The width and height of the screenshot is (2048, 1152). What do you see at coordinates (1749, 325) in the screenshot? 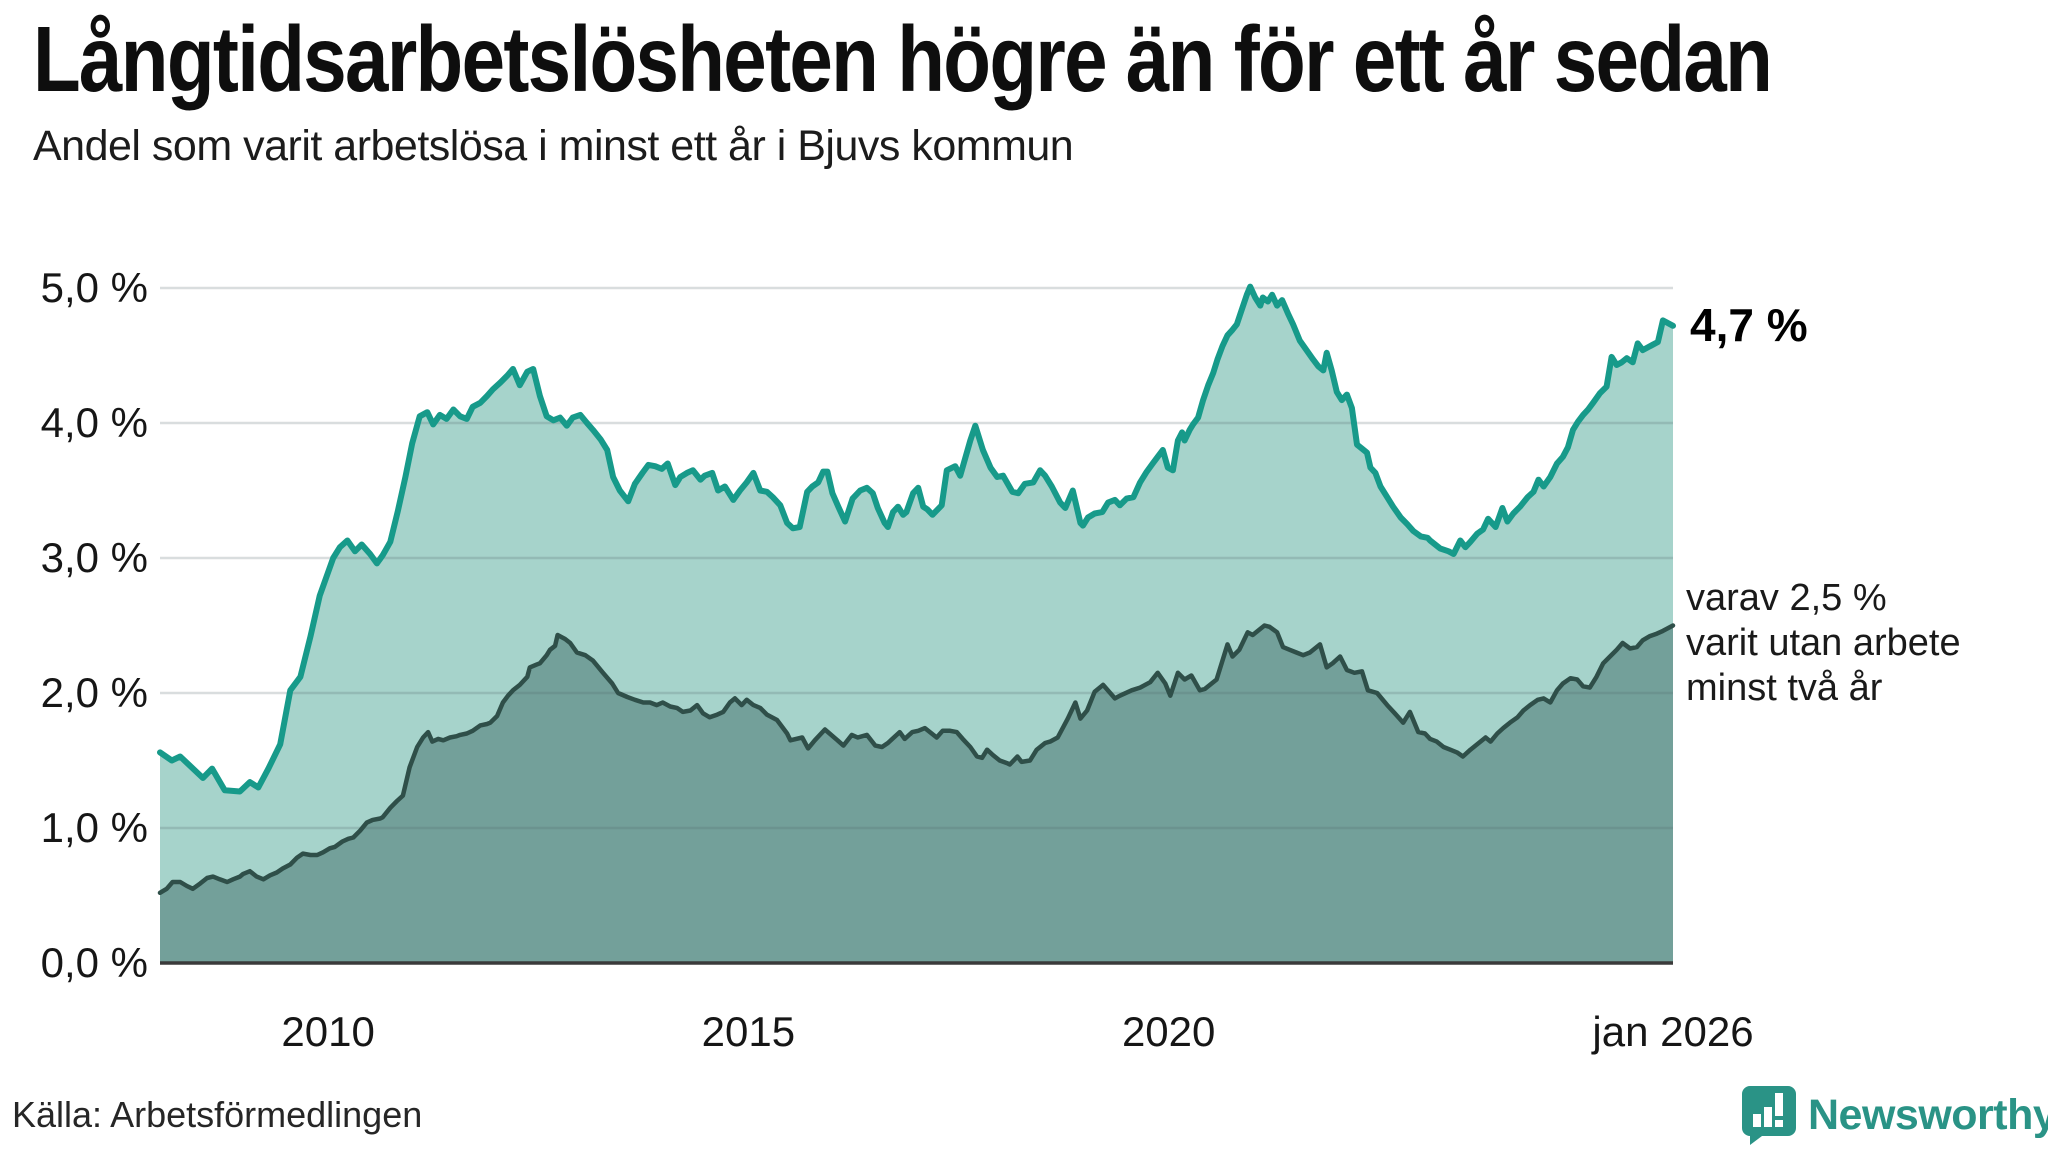
I see `series-end-label-total: 4,7 %` at bounding box center [1749, 325].